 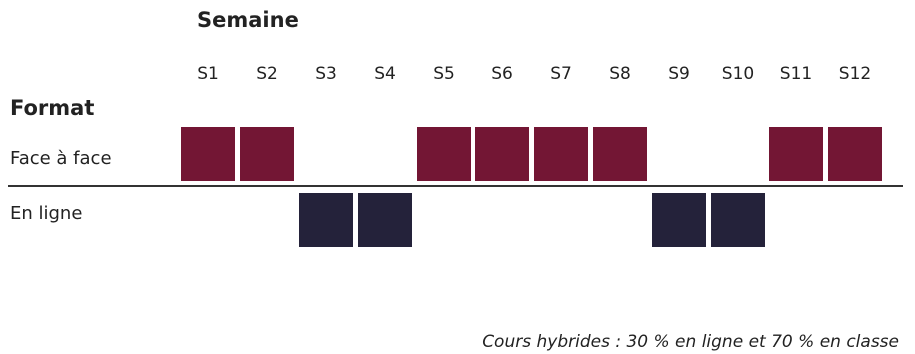 I want to click on week-label-s5: S5, so click(x=444, y=74).